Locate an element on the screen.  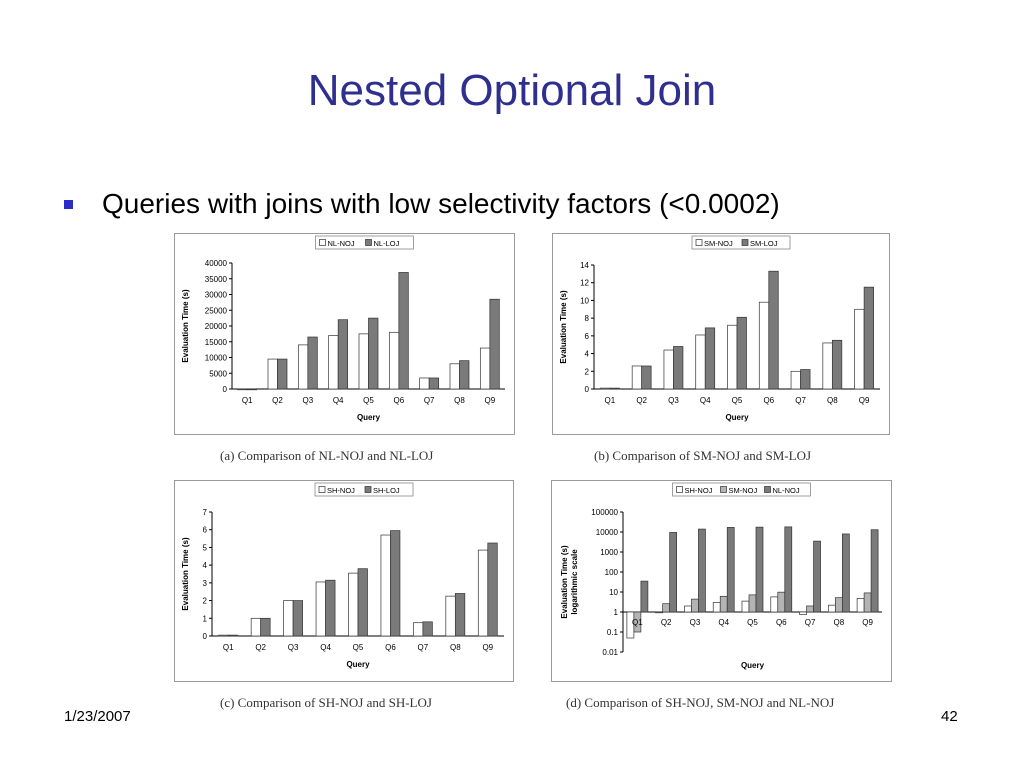
y-tick-label: 7 is located at coordinates (205, 512).